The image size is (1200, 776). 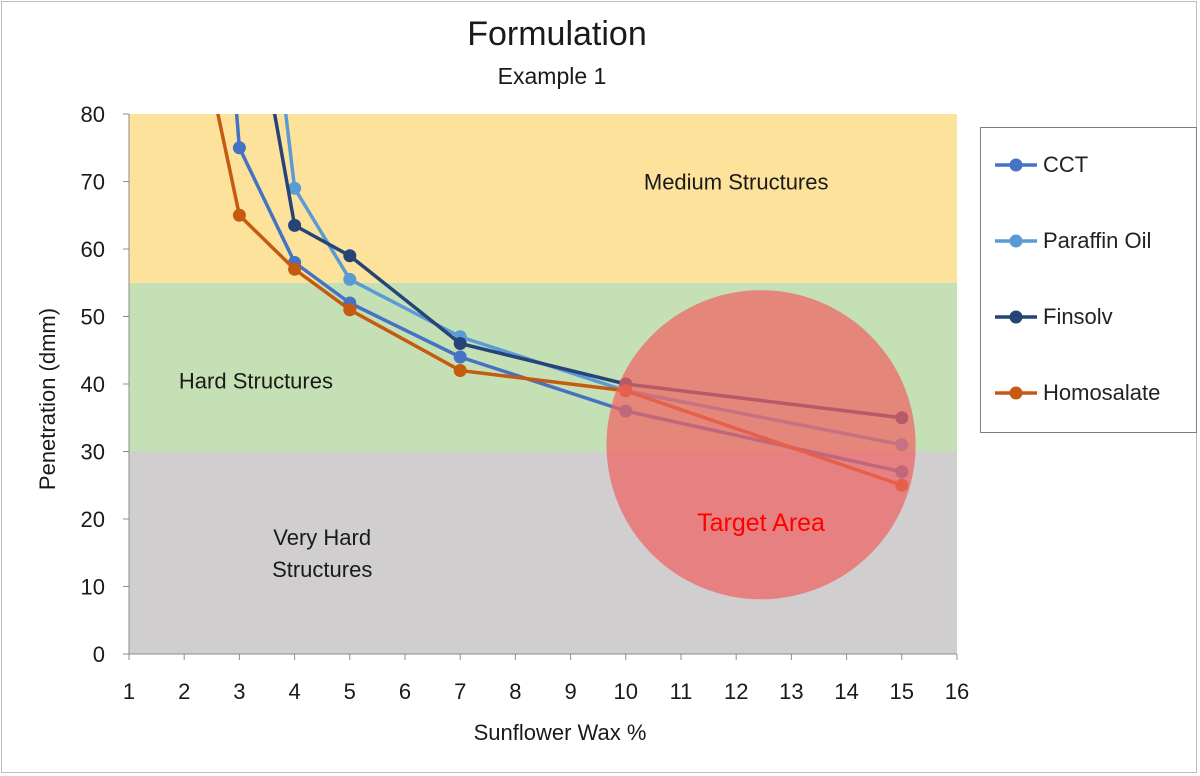 I want to click on x-tick-label-9: 10, so click(x=626, y=691).